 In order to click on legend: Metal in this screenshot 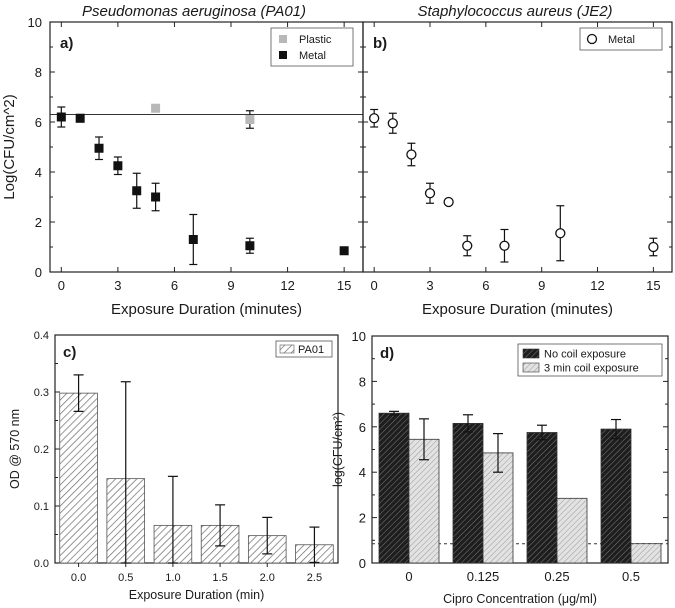, I will do `click(621, 39)`.